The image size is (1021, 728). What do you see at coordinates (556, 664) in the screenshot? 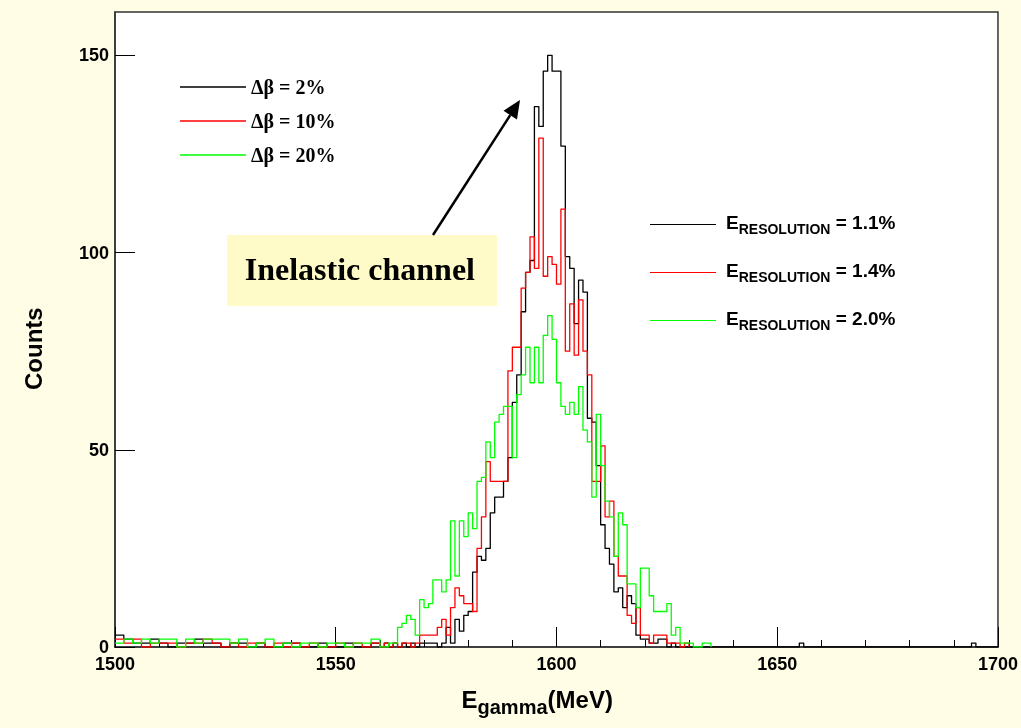
I see `x-tick-label: 1600` at bounding box center [556, 664].